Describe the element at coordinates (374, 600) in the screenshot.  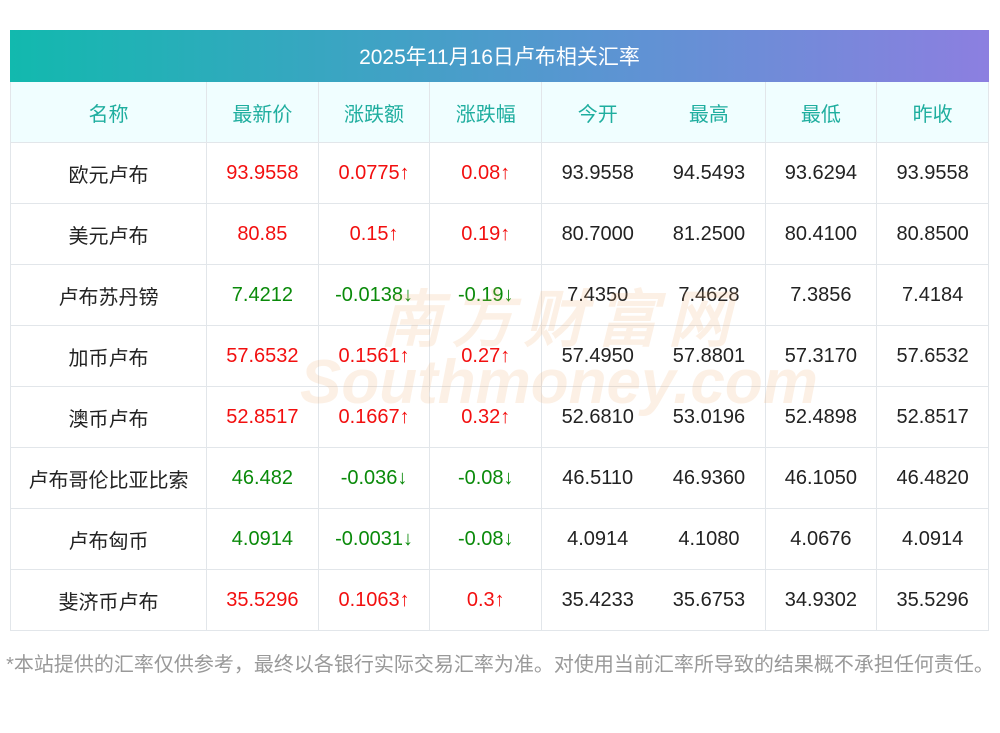
I see `change-amount: 0.1063↑` at that location.